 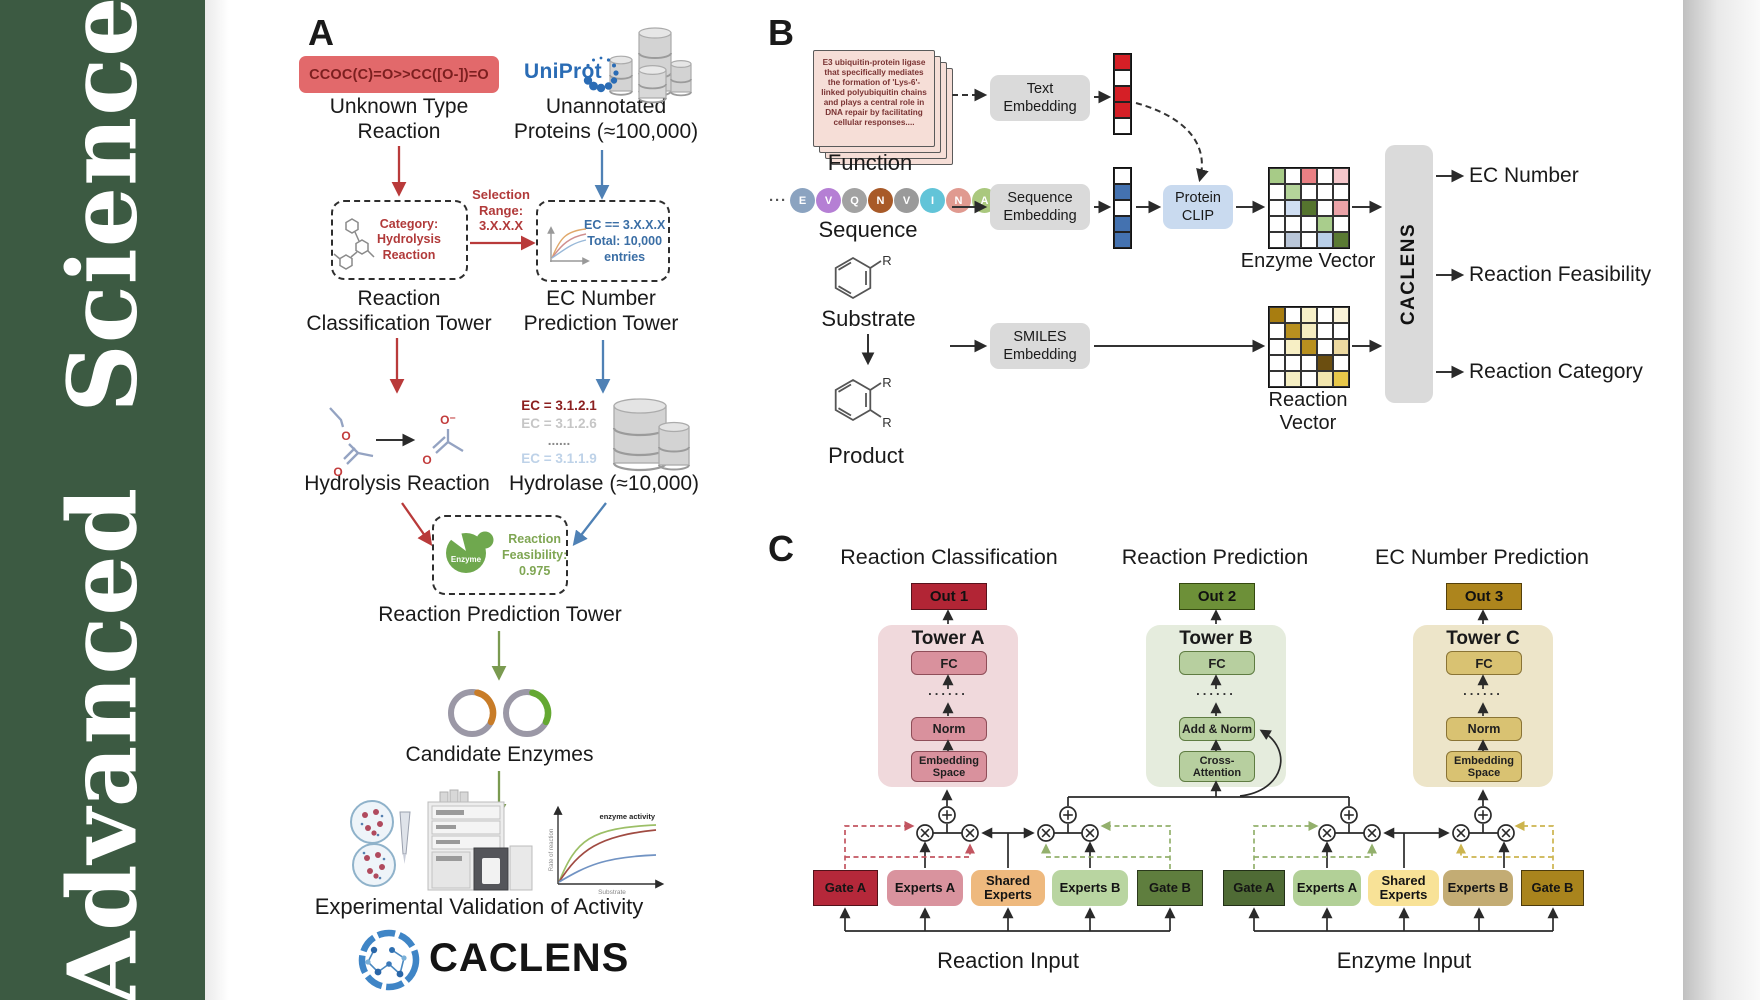 What do you see at coordinates (399, 74) in the screenshot?
I see `smiles-reaction-box: CCOC(C)=O>>CC([O-])=O` at bounding box center [399, 74].